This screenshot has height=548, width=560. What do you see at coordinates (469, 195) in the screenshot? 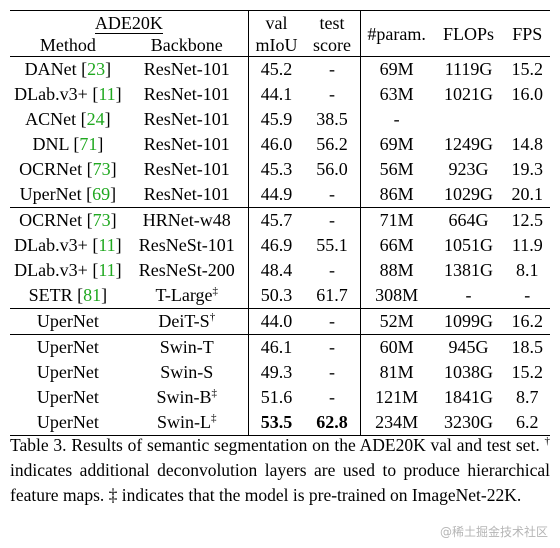
I see `flops-cell: 1029G` at bounding box center [469, 195].